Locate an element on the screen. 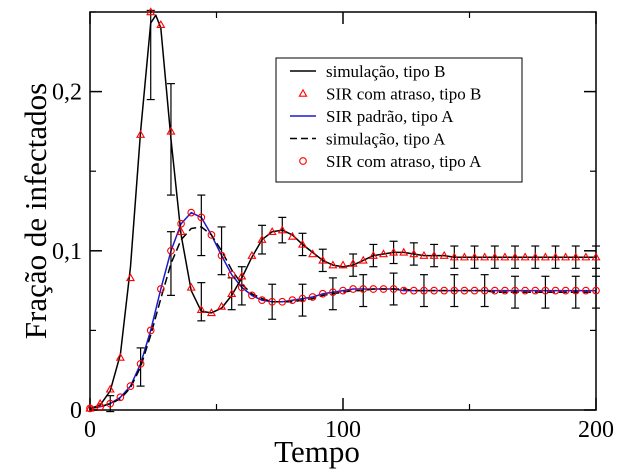 The width and height of the screenshot is (620, 473). y-tick-label: 0 is located at coordinates (76, 411).